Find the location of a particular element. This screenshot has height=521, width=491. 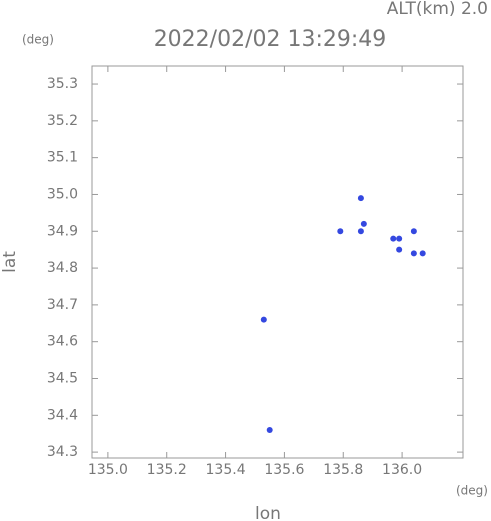

annotation: ALT(km) 2.0 is located at coordinates (437, 9).